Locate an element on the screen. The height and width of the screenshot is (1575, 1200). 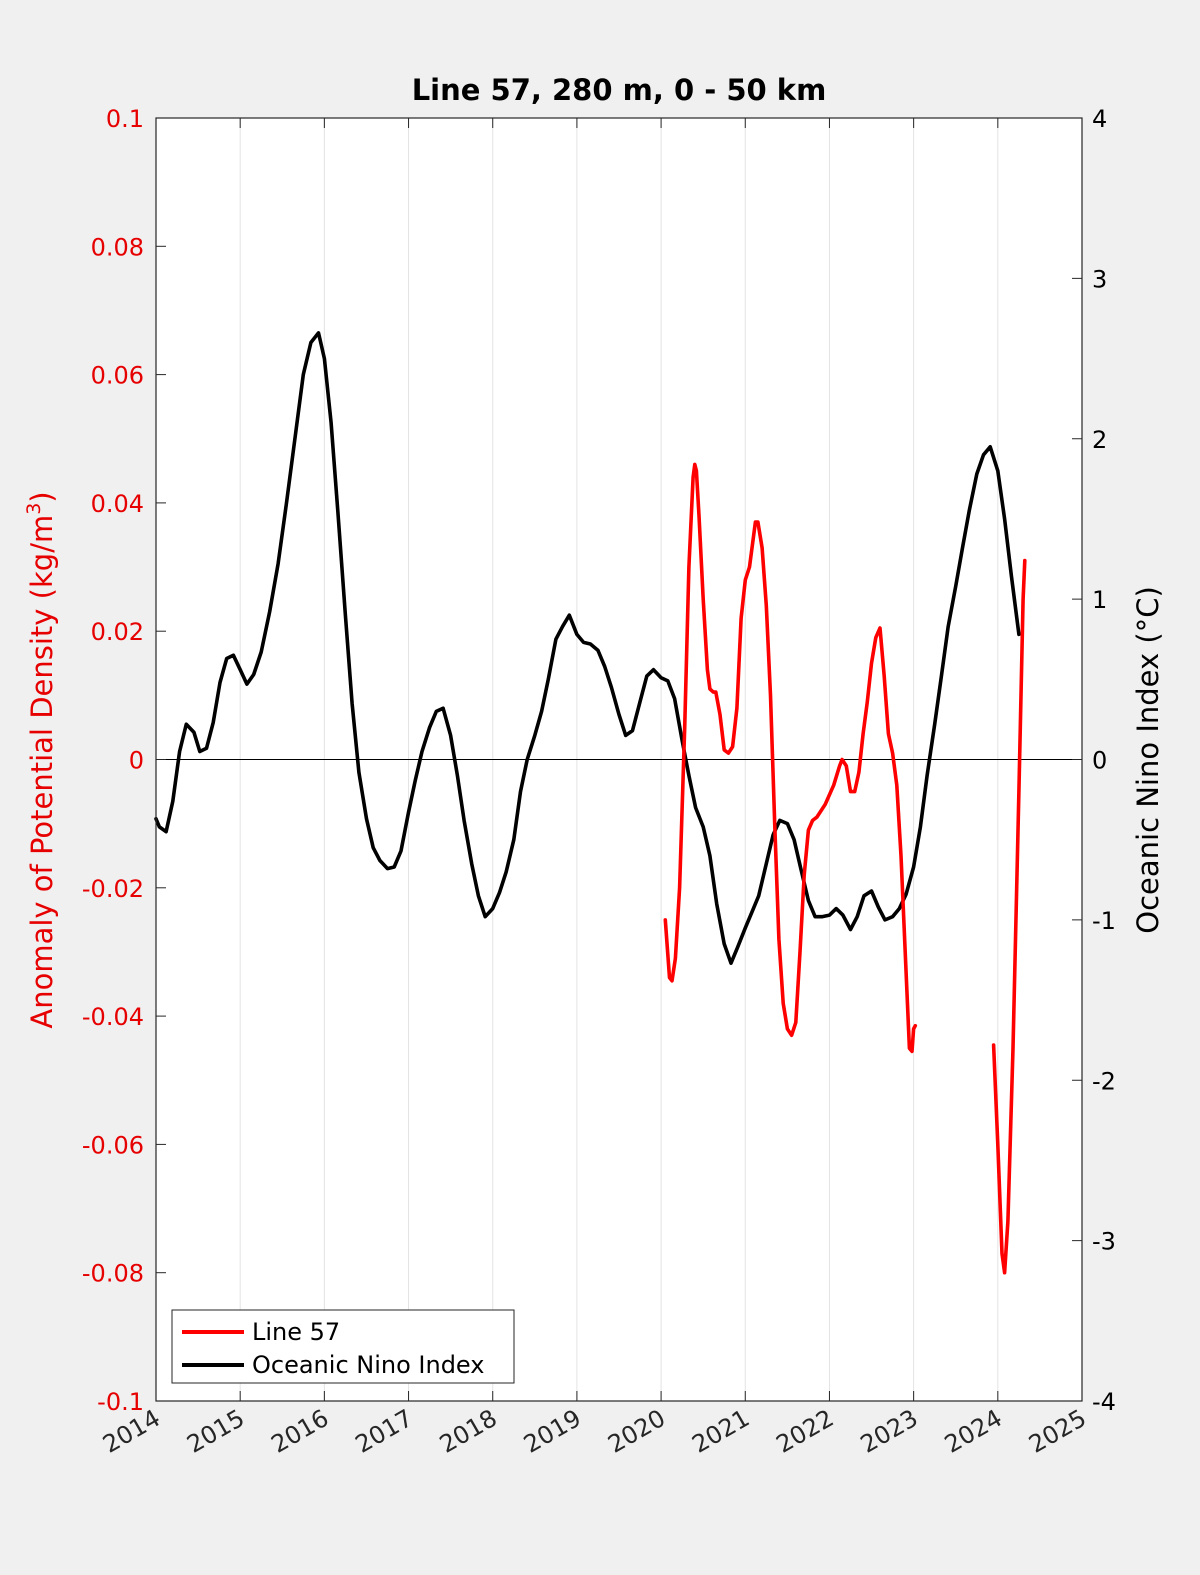
y-left-tick-label: 0.1 is located at coordinates (125, 119).